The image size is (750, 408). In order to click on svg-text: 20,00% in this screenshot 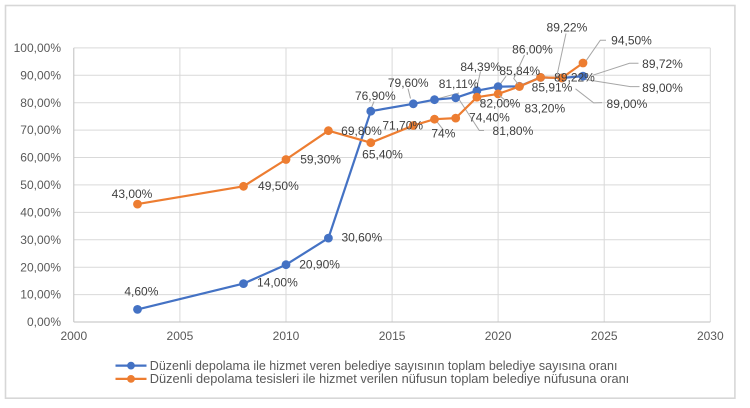, I will do `click(40, 267)`.